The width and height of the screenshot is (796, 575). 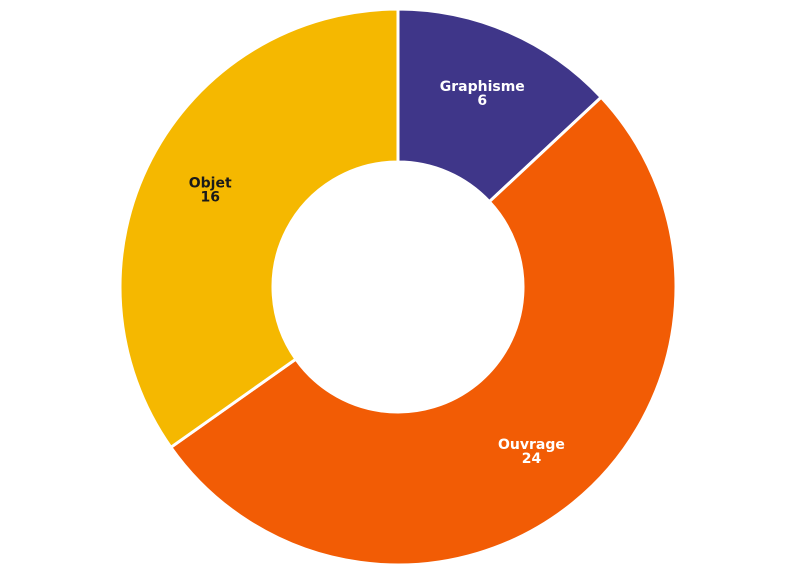 What do you see at coordinates (209, 198) in the screenshot?
I see `slice-value-objet: 16` at bounding box center [209, 198].